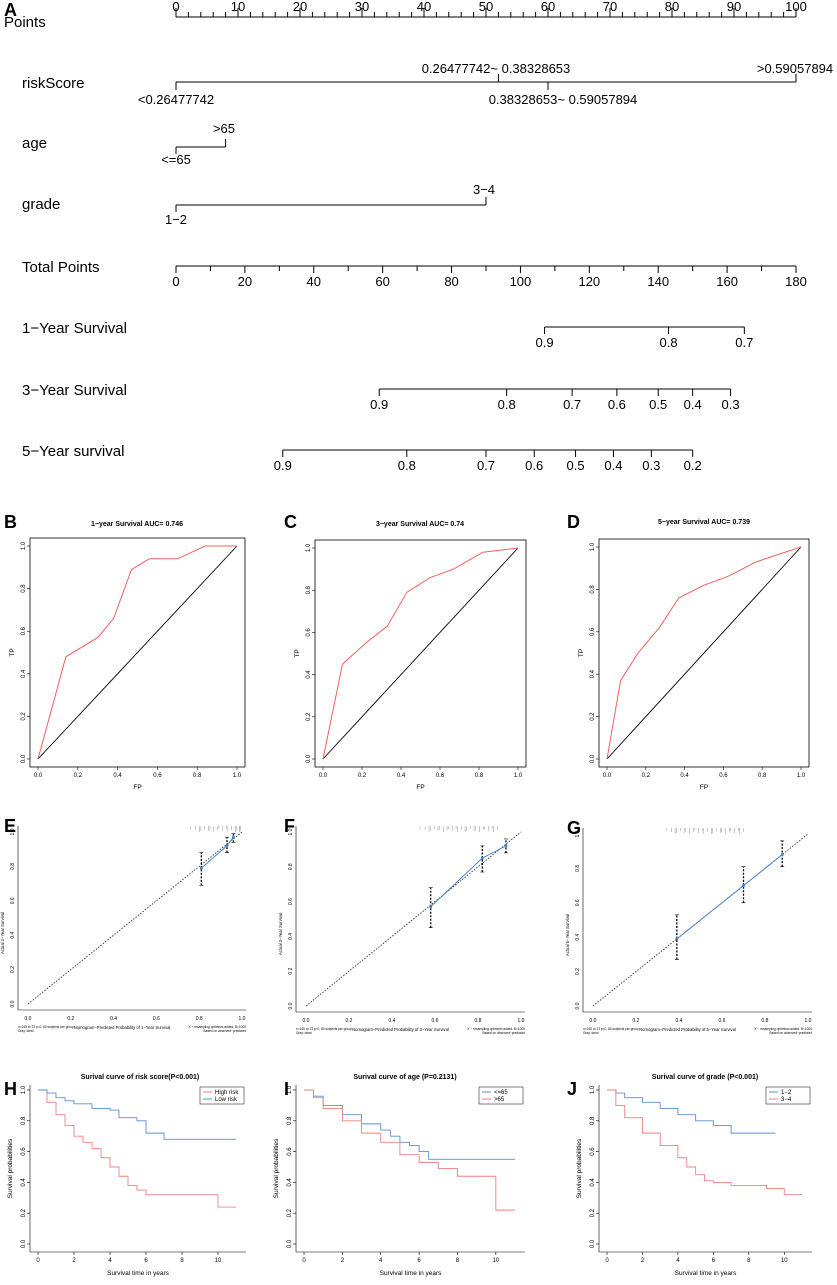  What do you see at coordinates (224, 128) in the screenshot?
I see `age-level-label: >65` at bounding box center [224, 128].